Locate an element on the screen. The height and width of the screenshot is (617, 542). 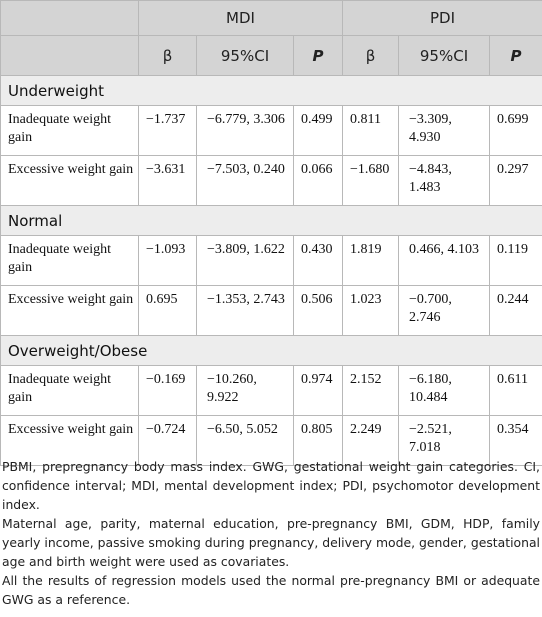
section-title: Overweight/Obese is located at coordinates (271, 350).